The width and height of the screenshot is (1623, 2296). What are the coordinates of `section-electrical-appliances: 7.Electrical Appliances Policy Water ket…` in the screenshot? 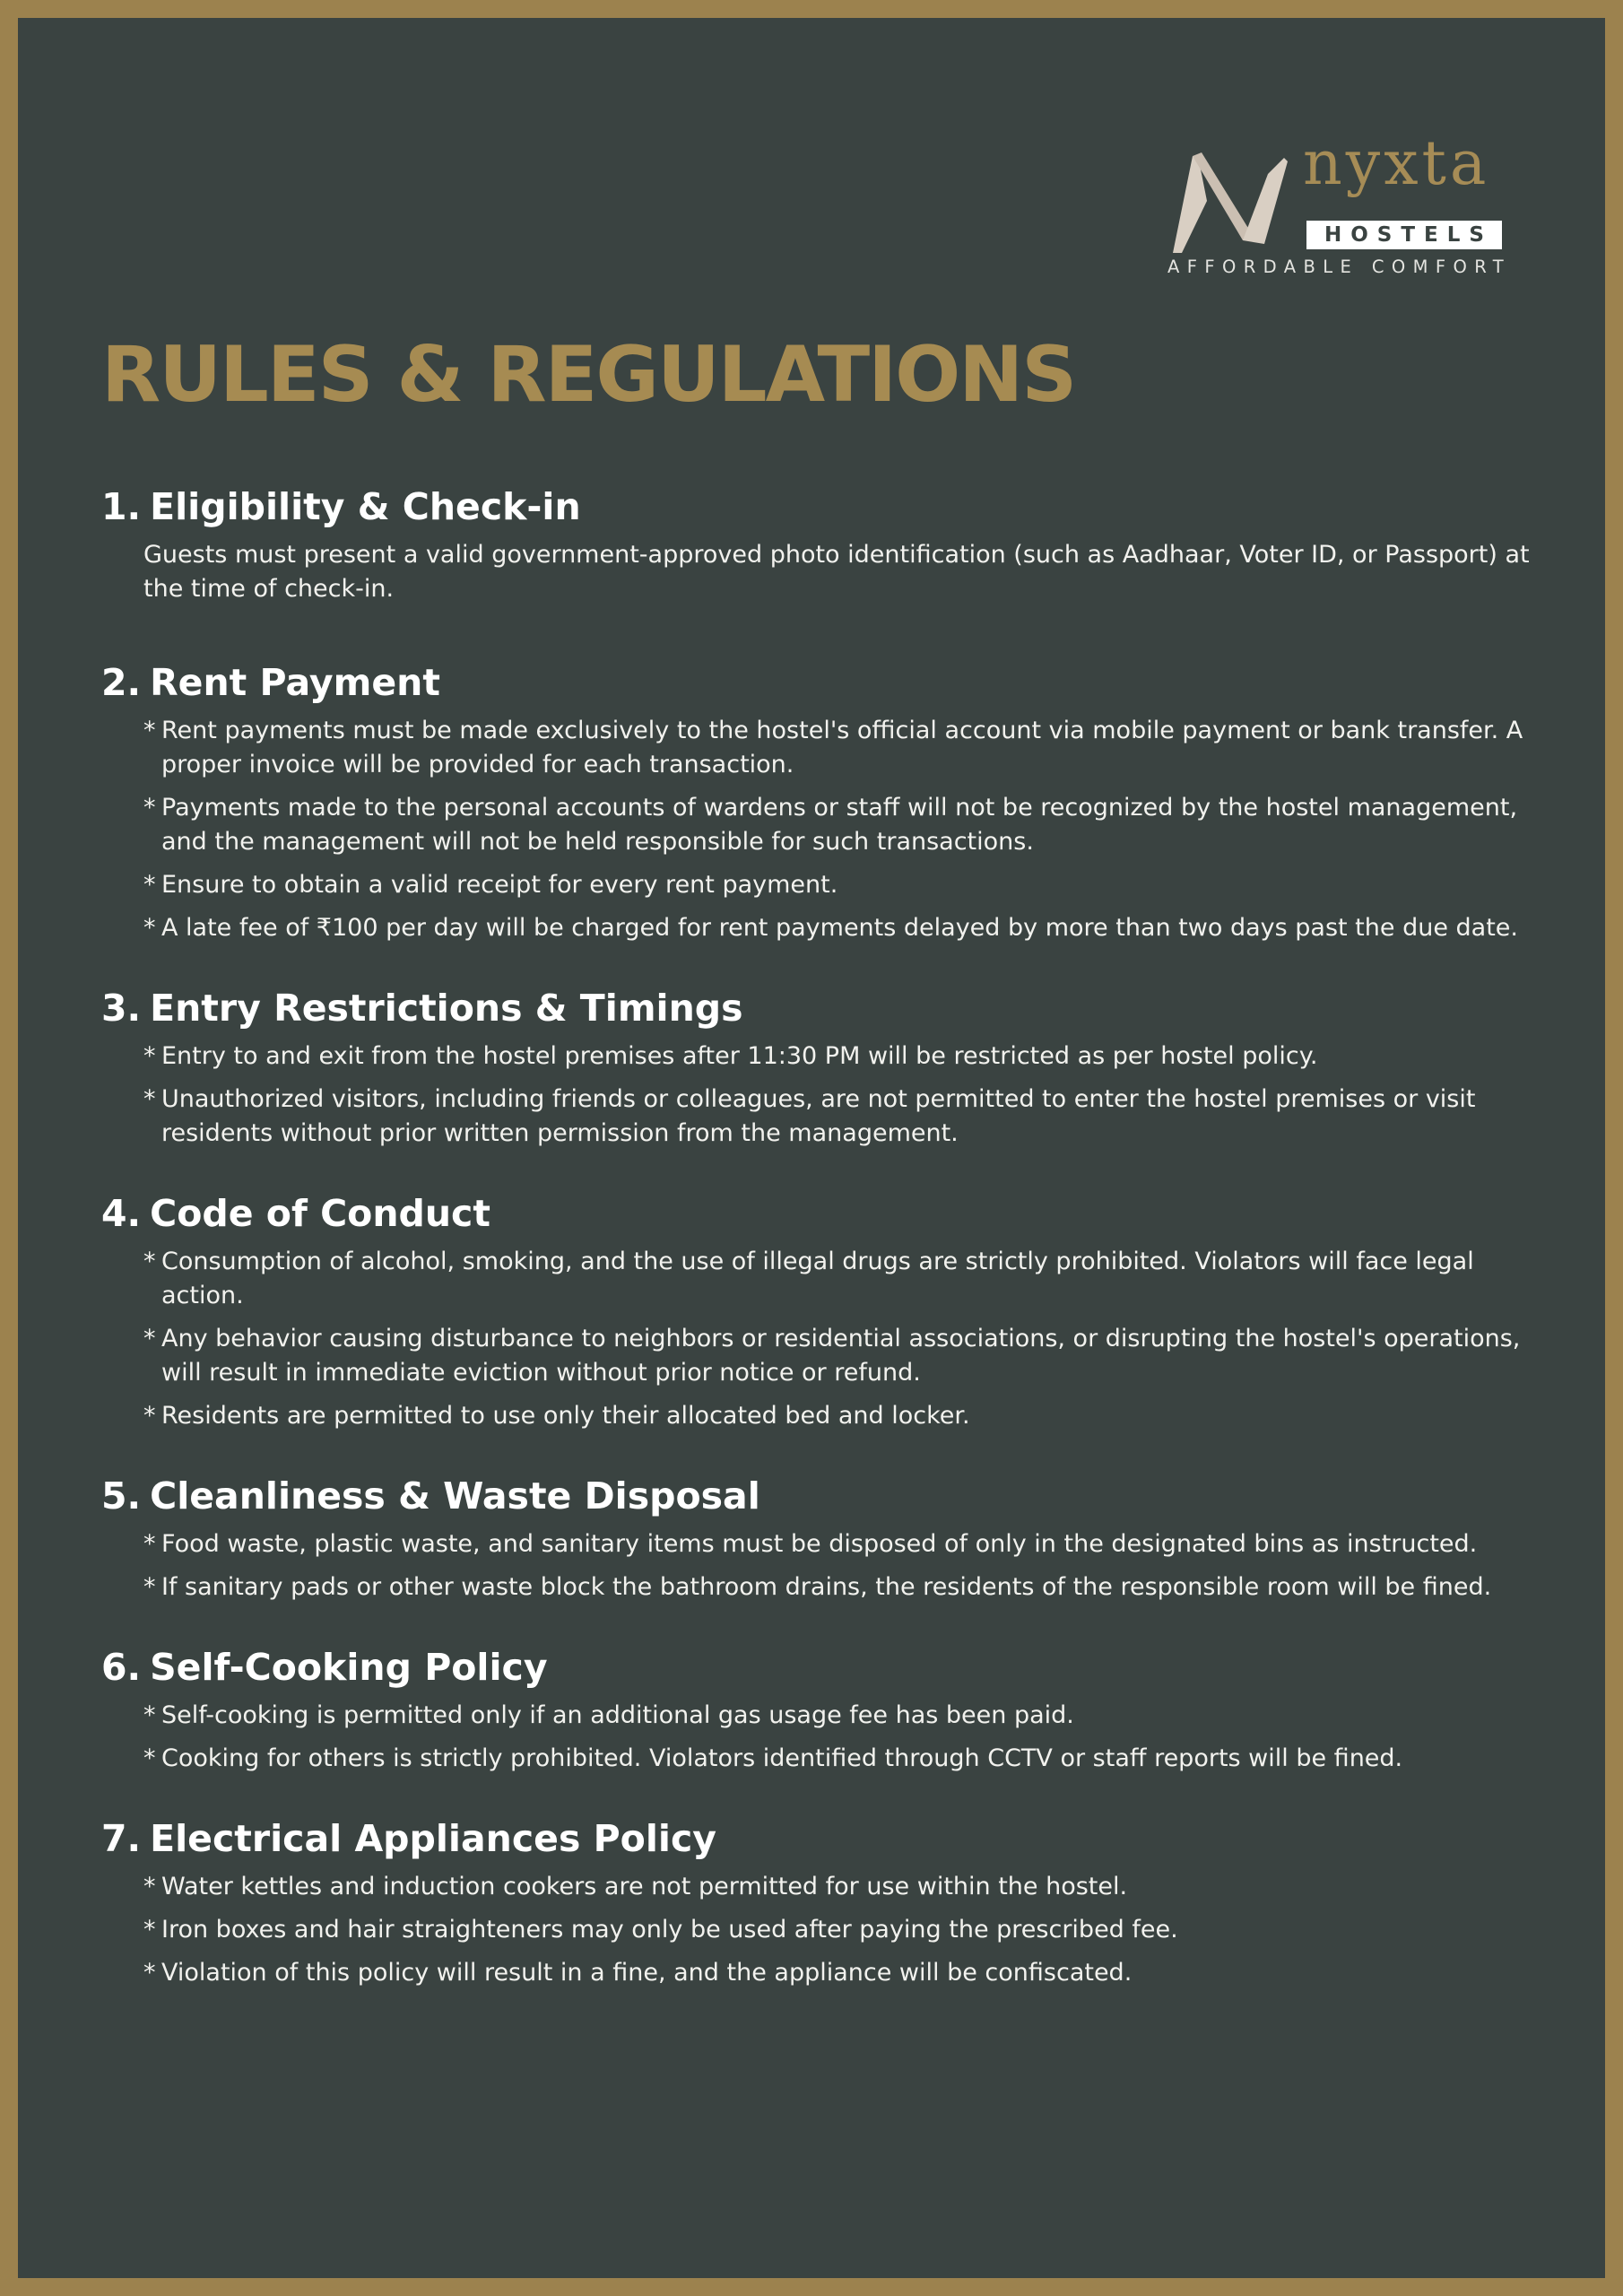 It's located at (823, 1903).